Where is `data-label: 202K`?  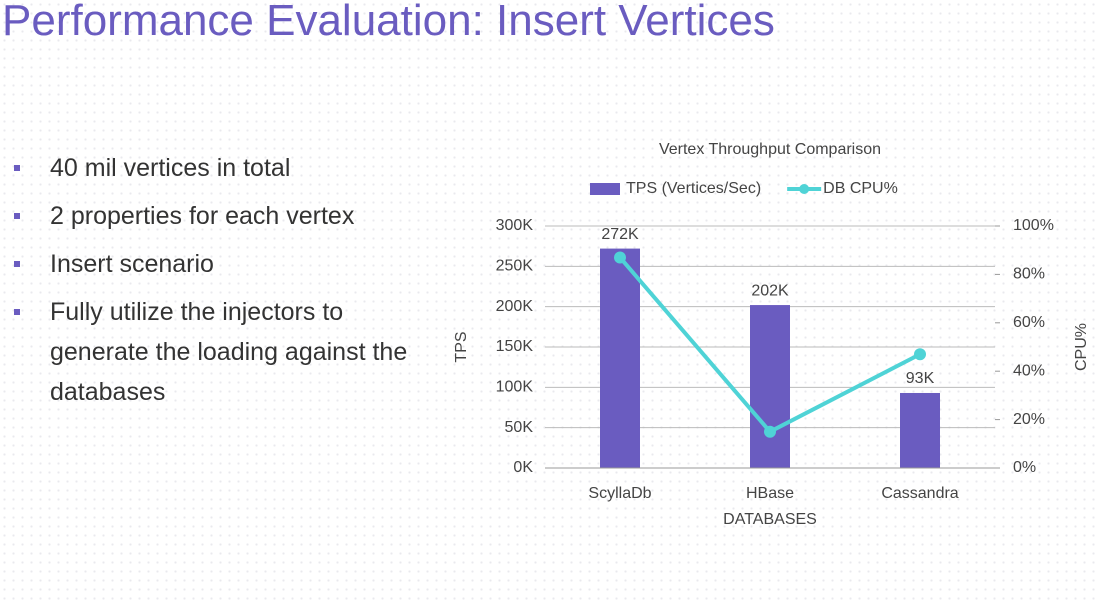
data-label: 202K is located at coordinates (770, 290).